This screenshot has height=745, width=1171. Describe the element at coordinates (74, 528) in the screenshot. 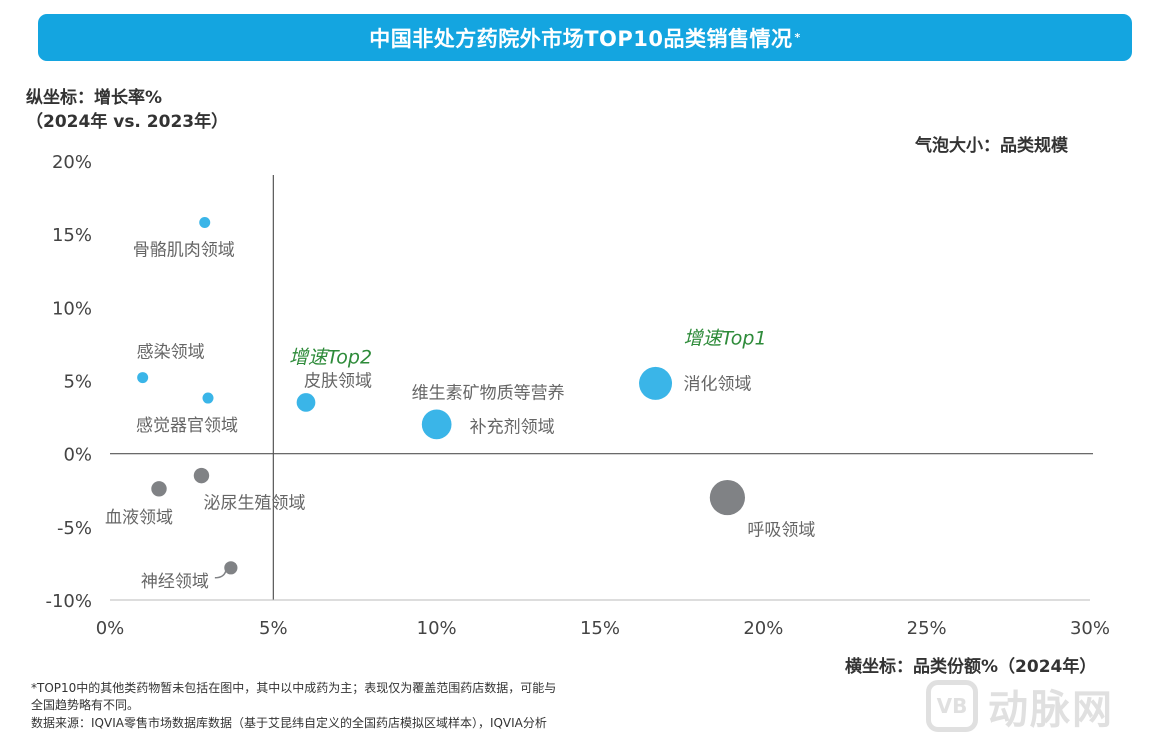

I see `y-tick-label: -5%` at that location.